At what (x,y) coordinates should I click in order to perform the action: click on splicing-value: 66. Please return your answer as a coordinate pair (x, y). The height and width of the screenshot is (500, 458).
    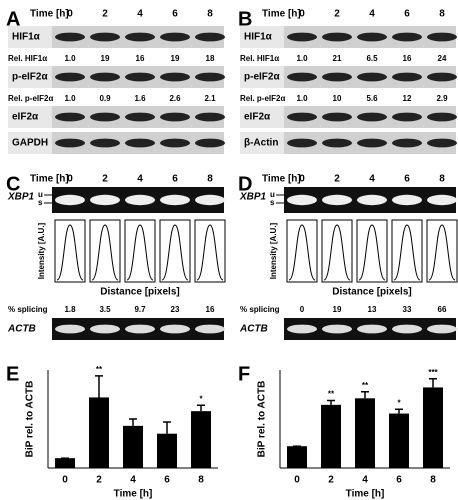
    Looking at the image, I should click on (442, 309).